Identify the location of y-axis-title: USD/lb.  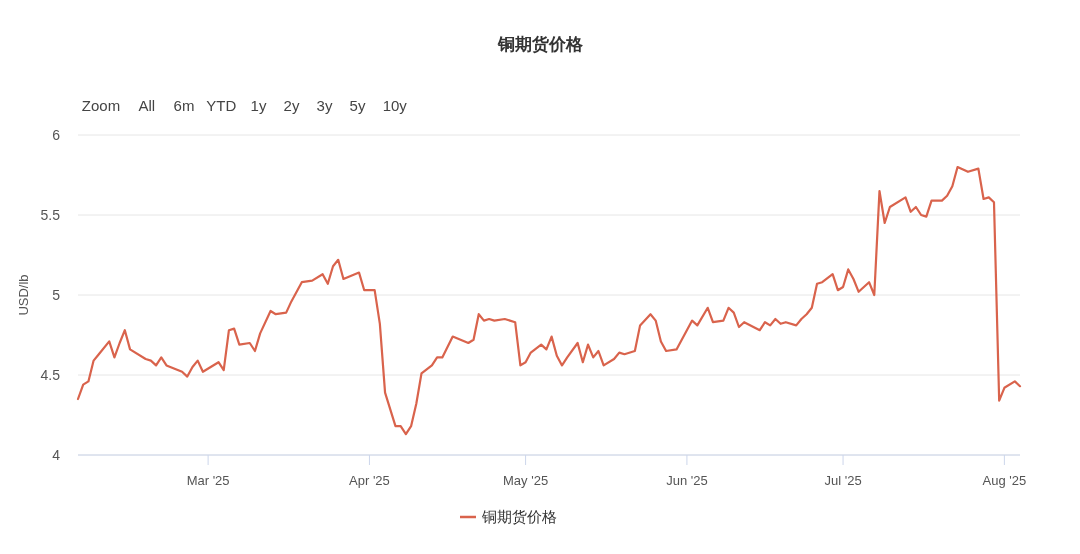
(23, 295).